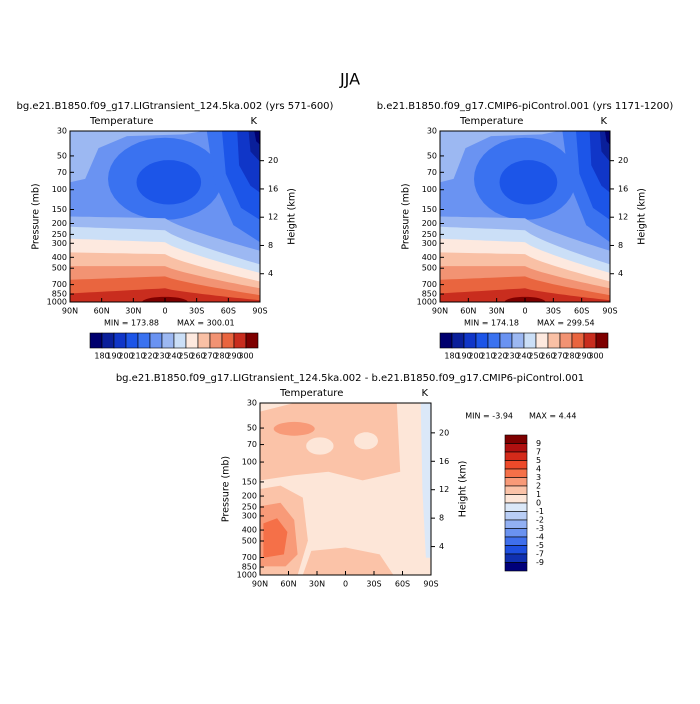 This screenshot has width=700, height=704. Describe the element at coordinates (540, 554) in the screenshot. I see `colorbar-label: -7` at that location.